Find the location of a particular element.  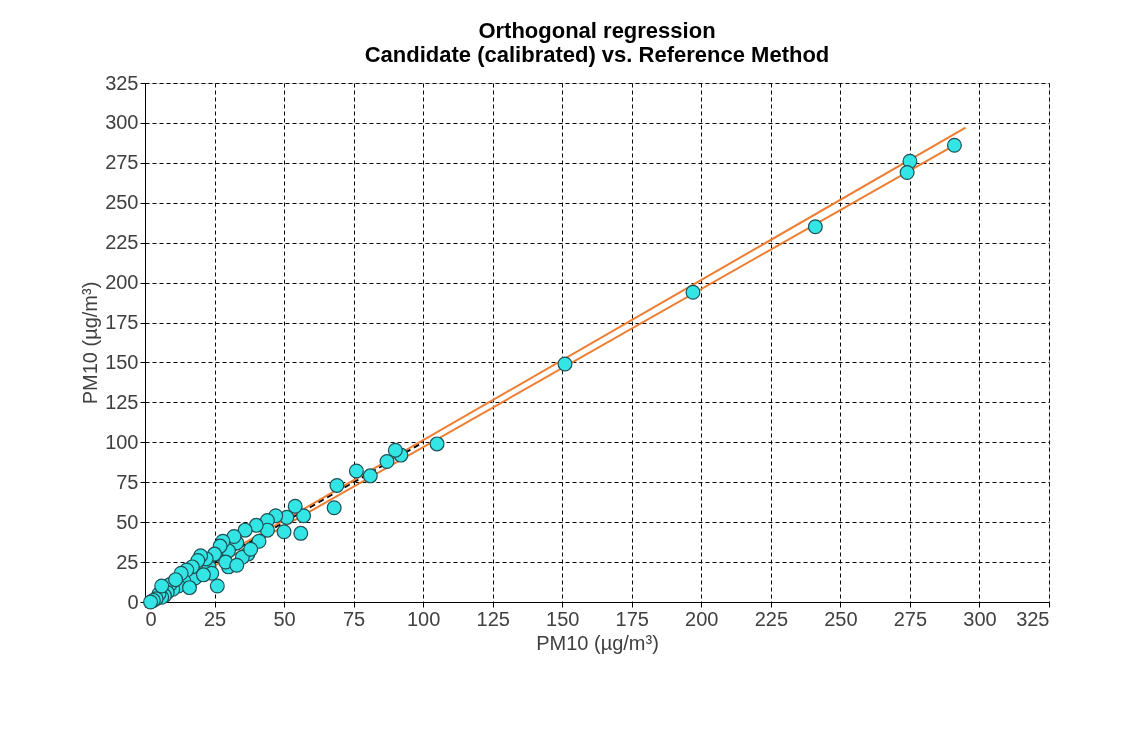

x-tick-label: 200 is located at coordinates (702, 618).